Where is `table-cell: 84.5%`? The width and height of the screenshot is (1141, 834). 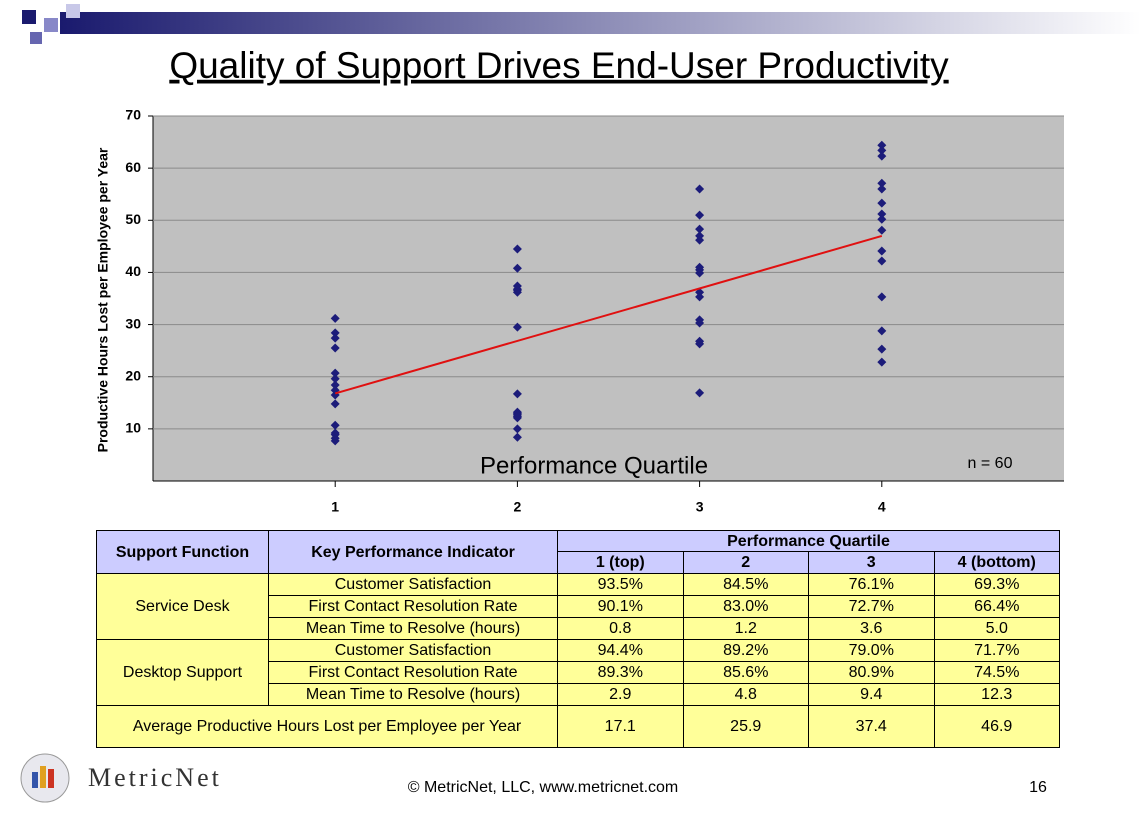
table-cell: 84.5% is located at coordinates (745, 584).